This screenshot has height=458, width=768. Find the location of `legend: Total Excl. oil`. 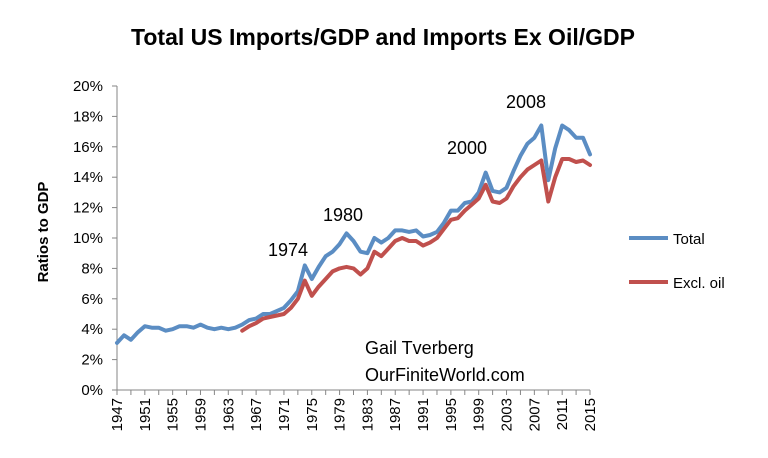

legend: Total Excl. oil is located at coordinates (677, 261).